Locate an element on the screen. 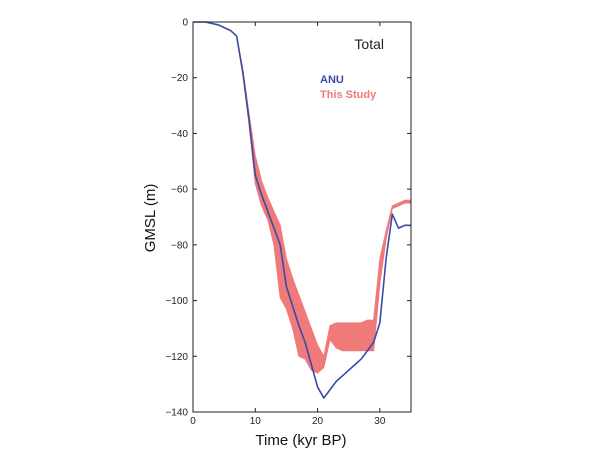 The width and height of the screenshot is (600, 466). y-tick-label: −100 is located at coordinates (176, 301).